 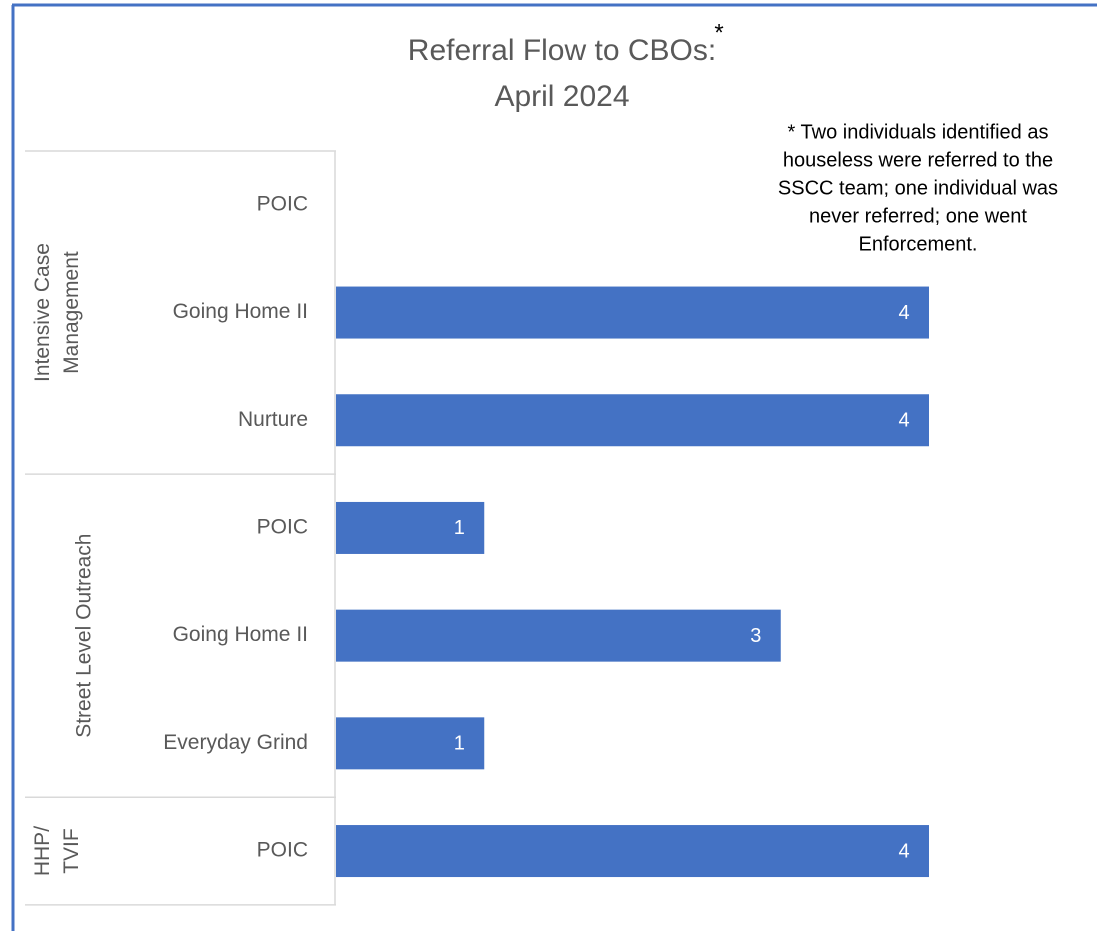 I want to click on chart-title: April 2024, so click(x=561, y=96).